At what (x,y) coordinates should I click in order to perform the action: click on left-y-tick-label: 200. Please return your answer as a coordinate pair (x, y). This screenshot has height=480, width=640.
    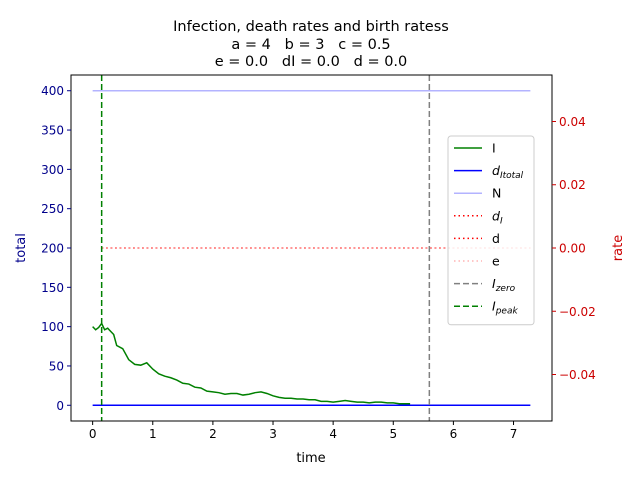
    Looking at the image, I should click on (52, 249).